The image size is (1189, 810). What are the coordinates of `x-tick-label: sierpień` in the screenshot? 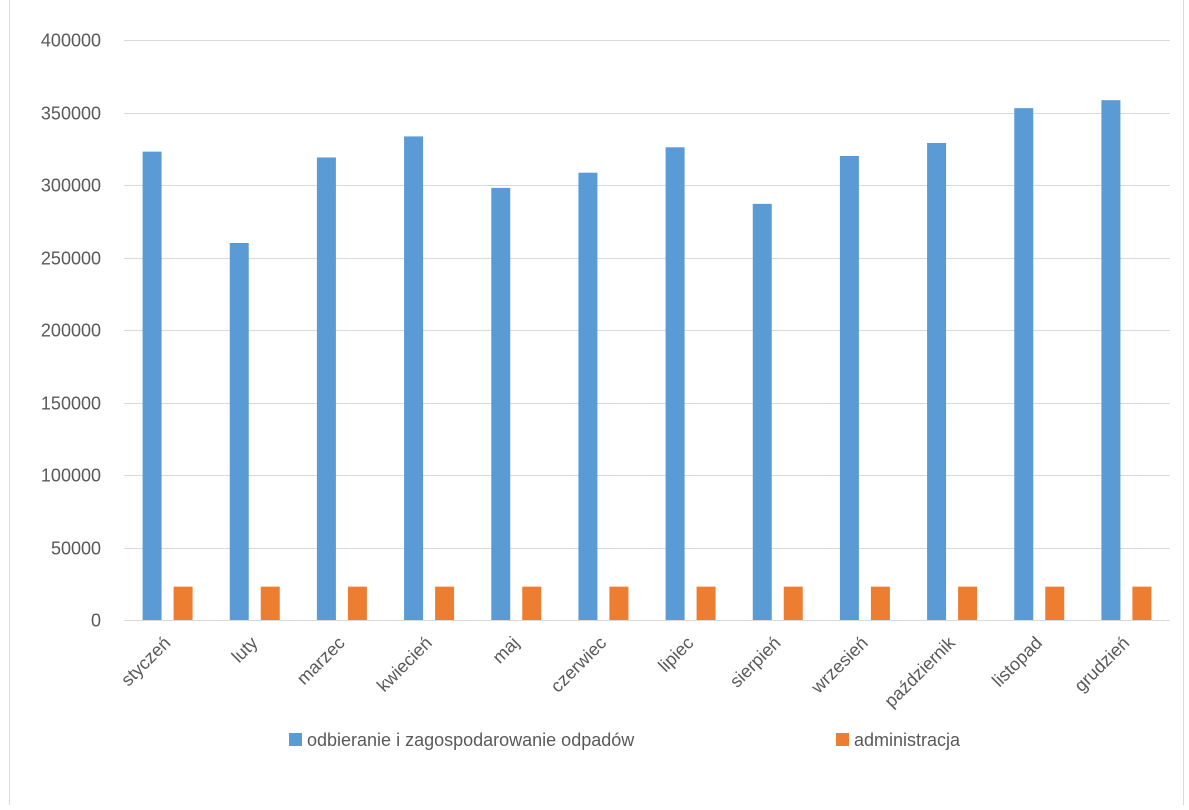 It's located at (755, 662).